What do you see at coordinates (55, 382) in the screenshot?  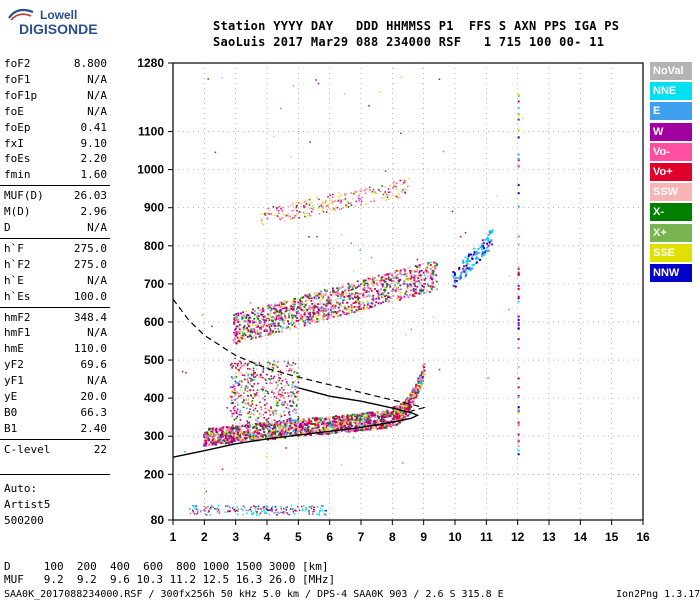 I see `param-row: yF1 N/A` at bounding box center [55, 382].